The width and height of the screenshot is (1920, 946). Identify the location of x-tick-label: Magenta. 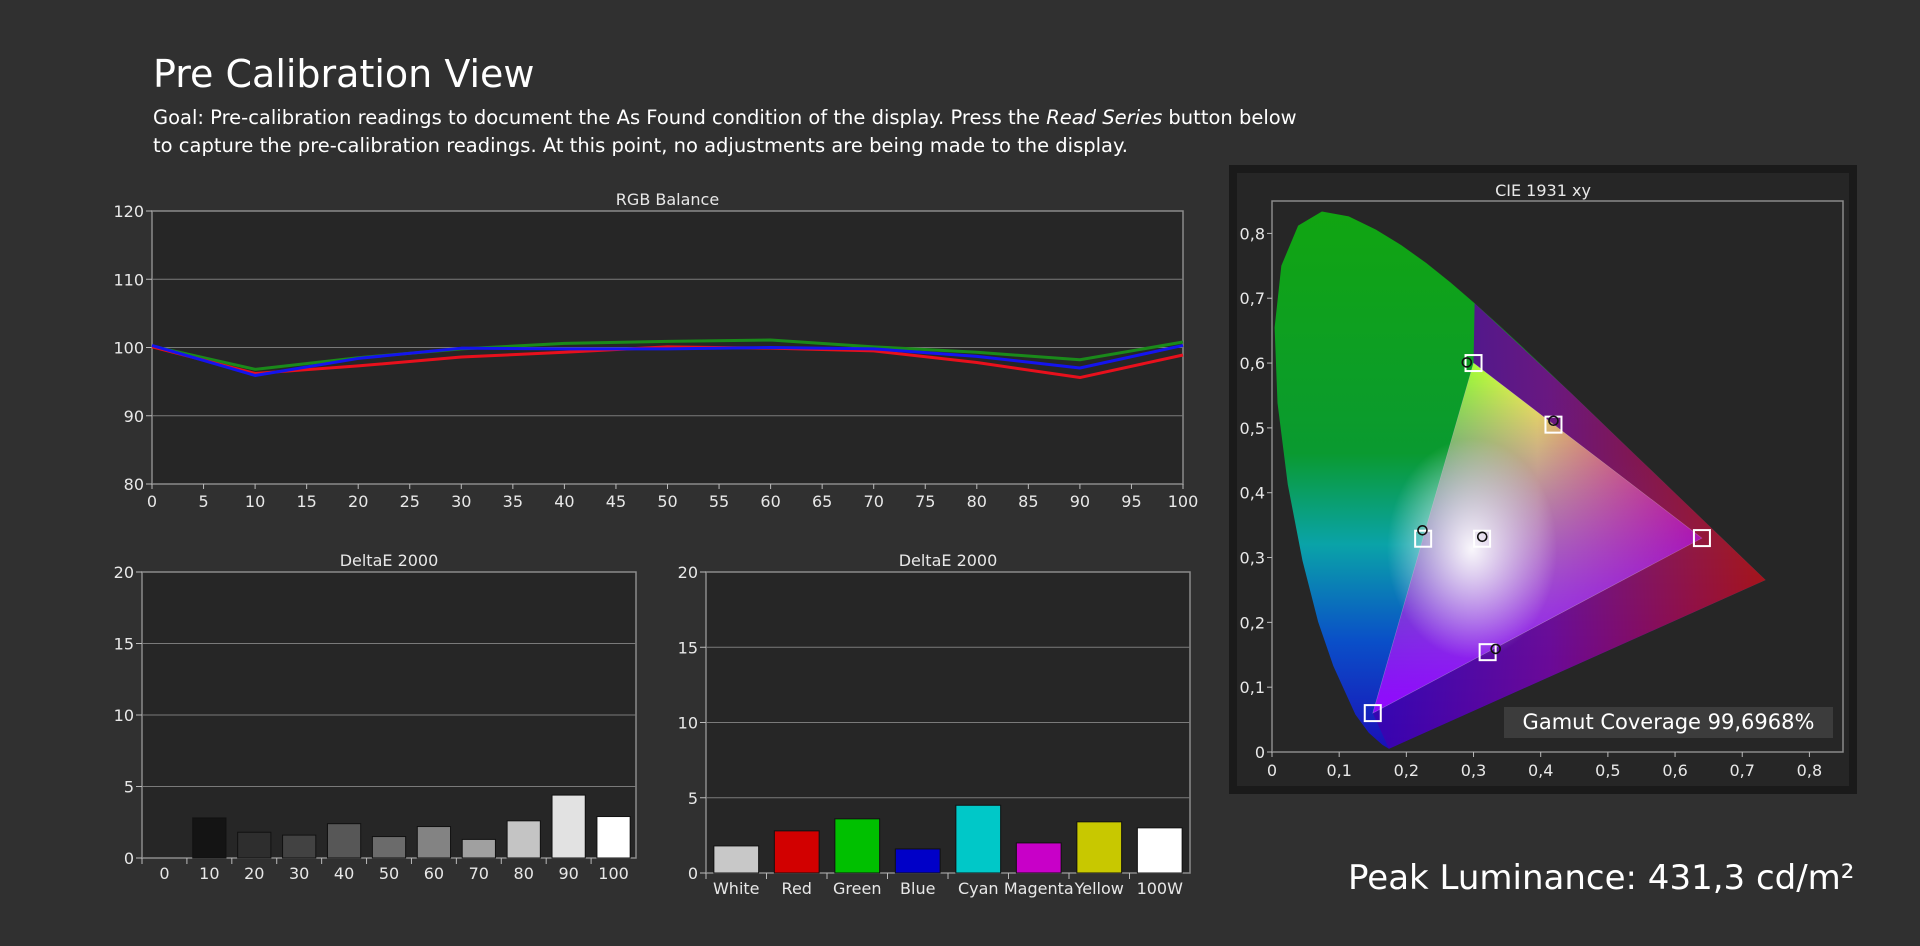
(1039, 888).